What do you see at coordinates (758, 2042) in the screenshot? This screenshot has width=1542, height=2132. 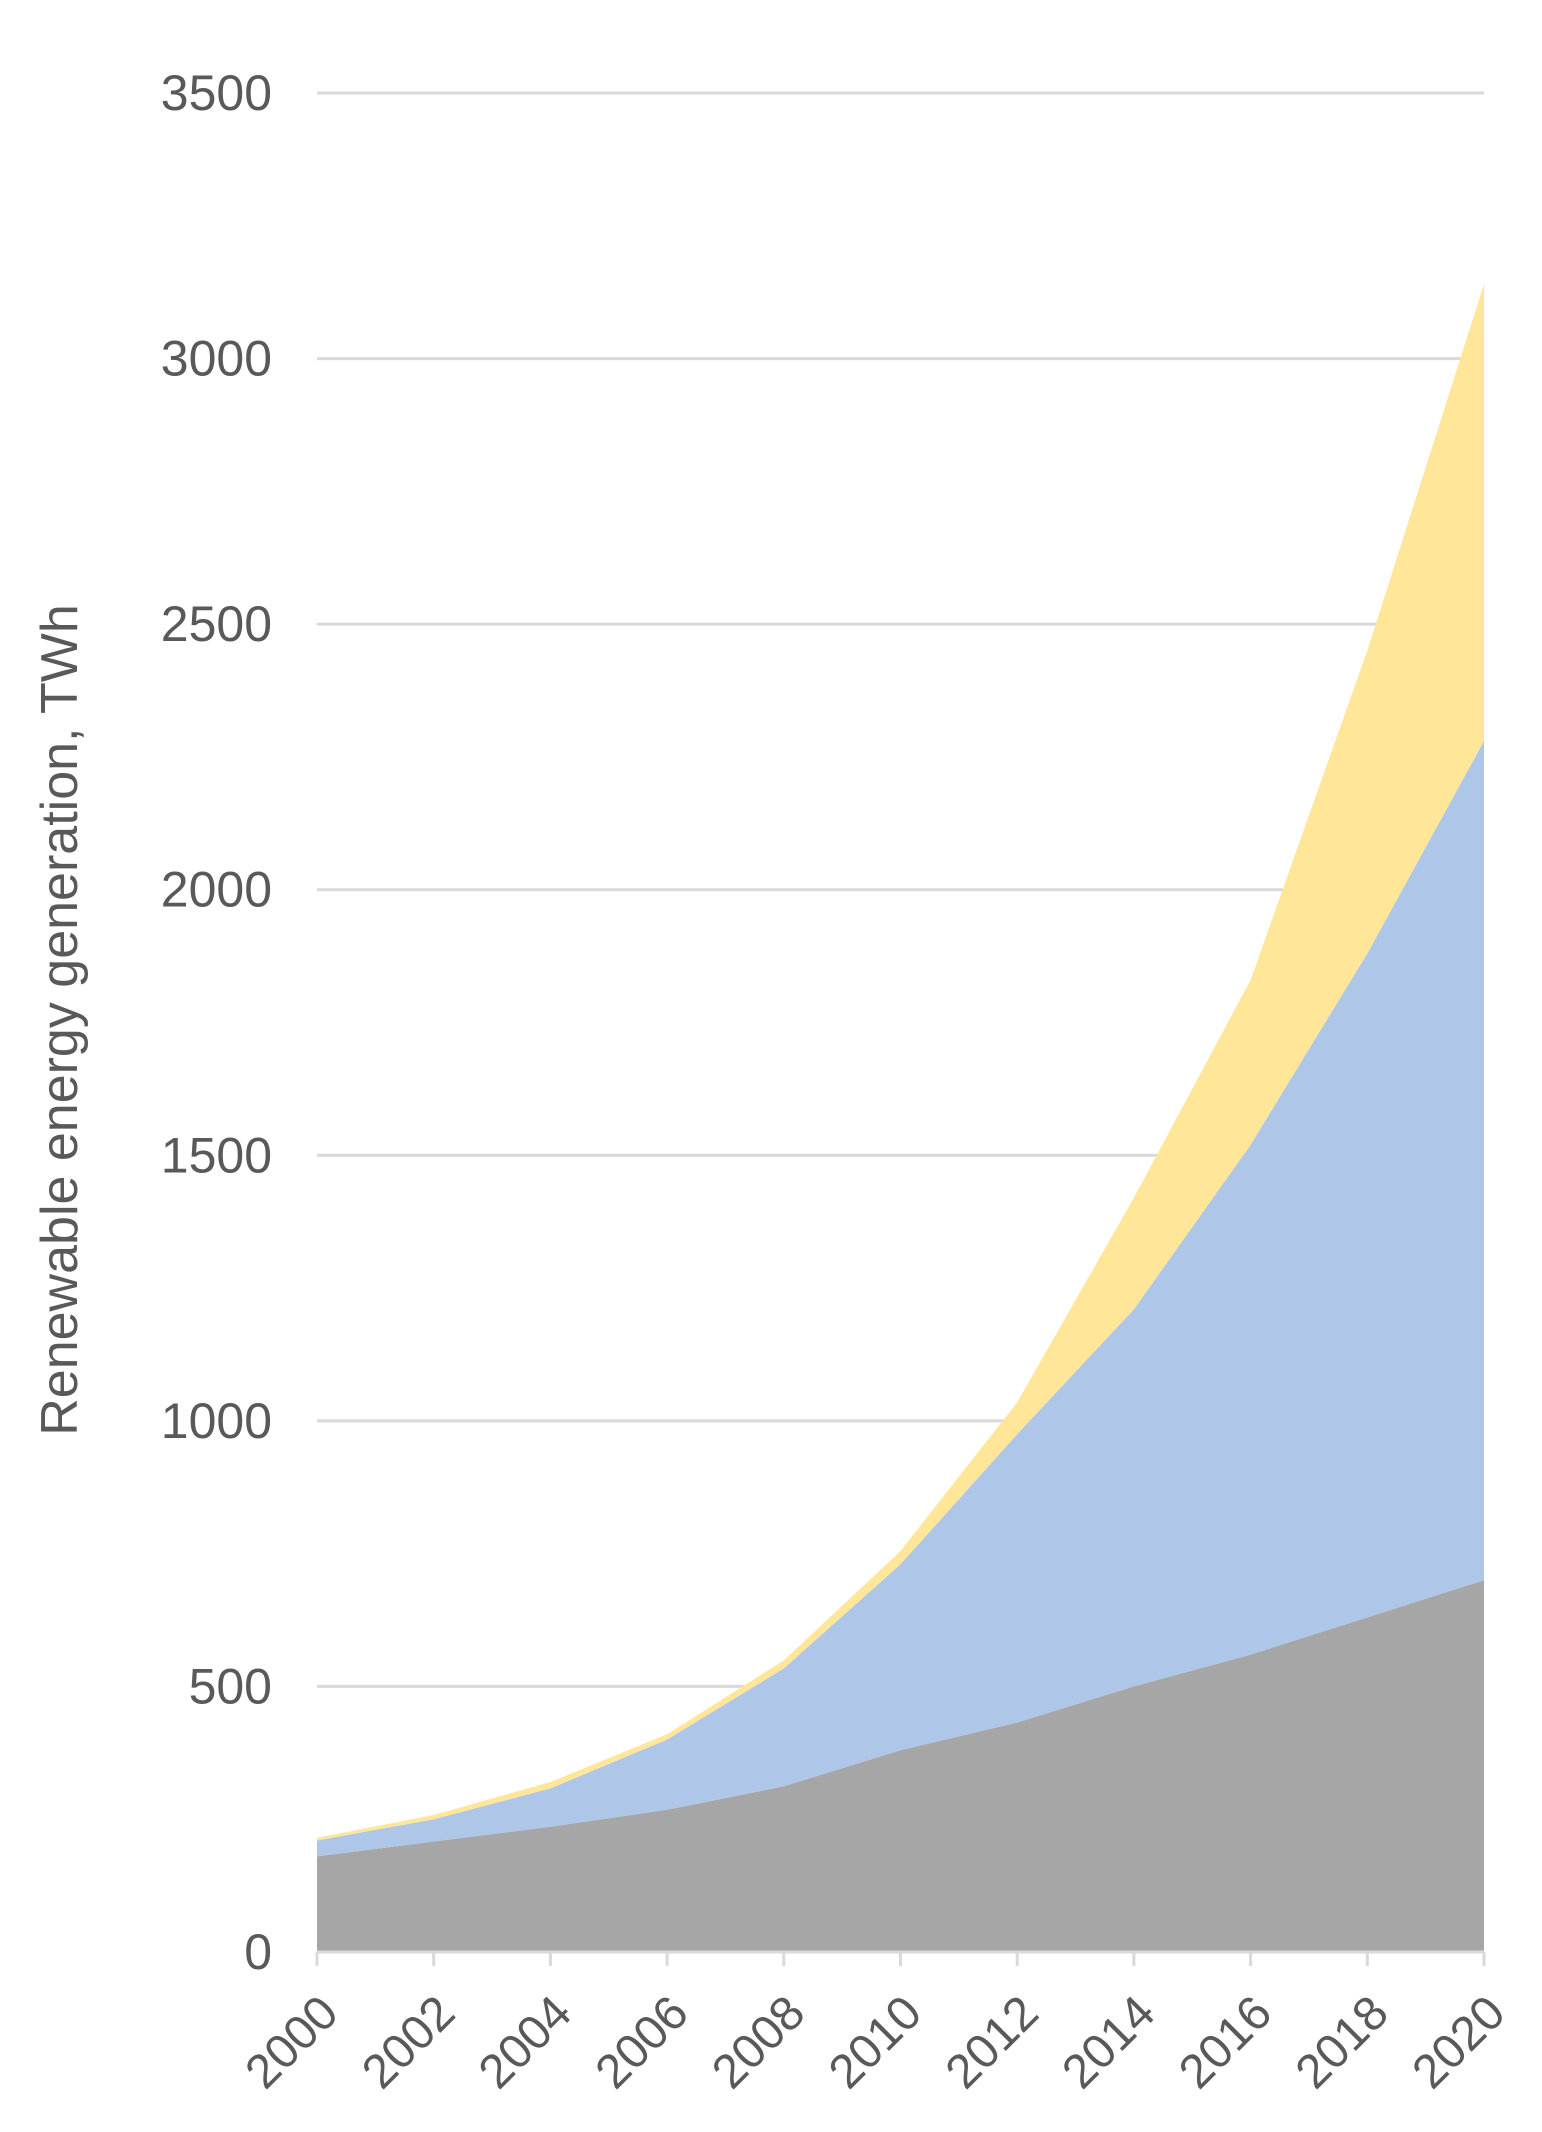 I see `x-tick-label: 2008` at bounding box center [758, 2042].